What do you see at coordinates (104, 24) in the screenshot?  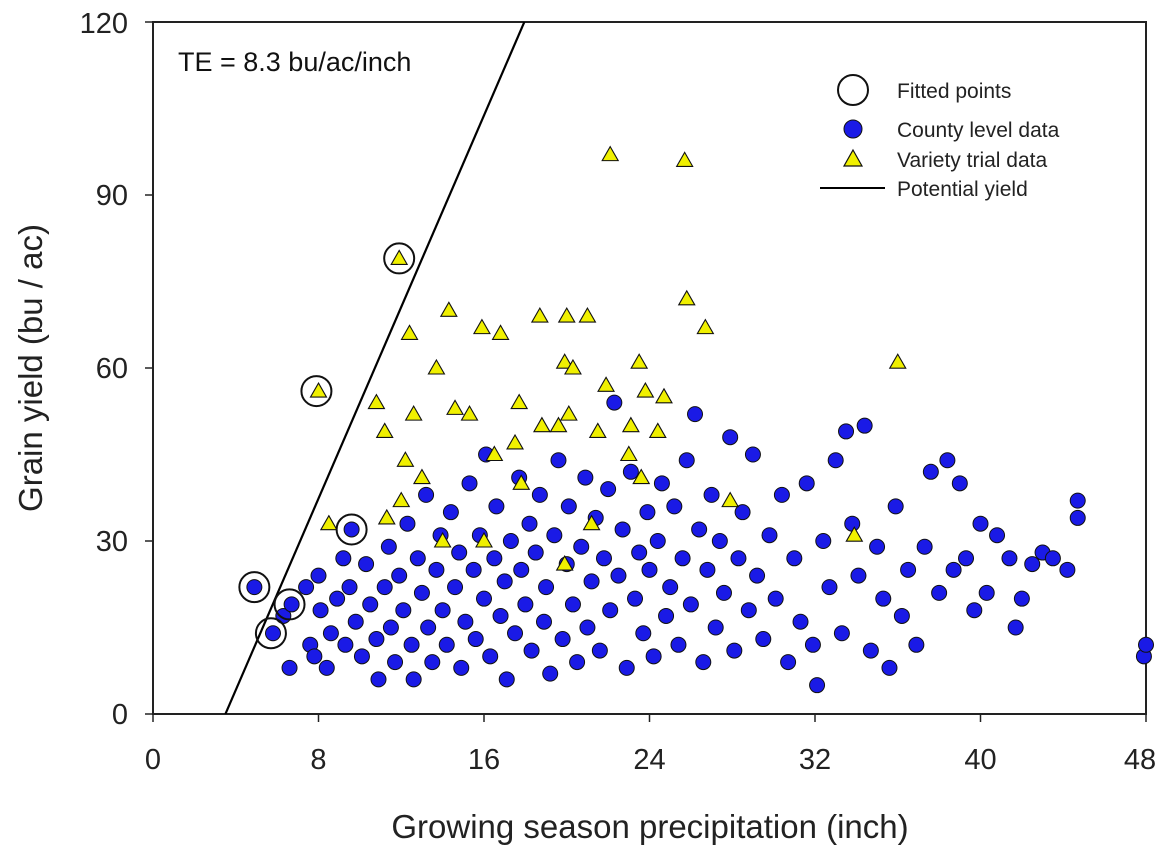 I see `y-tick-label: 120` at bounding box center [104, 24].